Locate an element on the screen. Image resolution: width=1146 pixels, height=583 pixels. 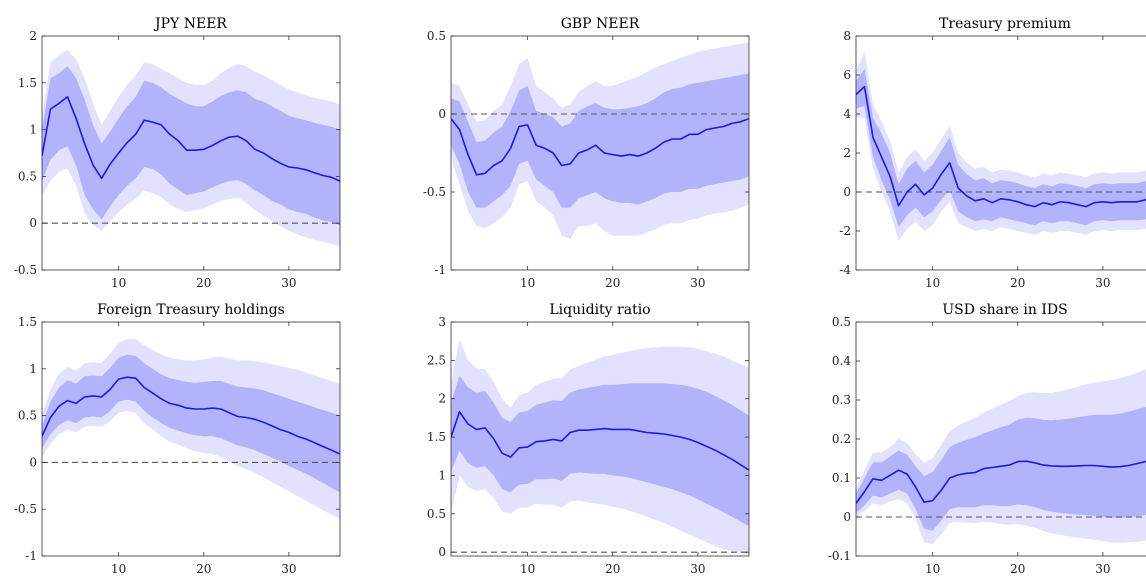
y-tick-label: 3 is located at coordinates (442, 322).